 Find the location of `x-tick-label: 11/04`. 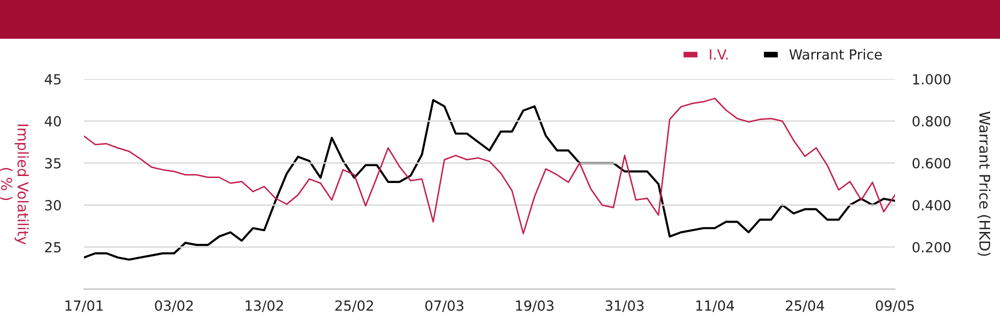

x-tick-label: 11/04 is located at coordinates (715, 306).